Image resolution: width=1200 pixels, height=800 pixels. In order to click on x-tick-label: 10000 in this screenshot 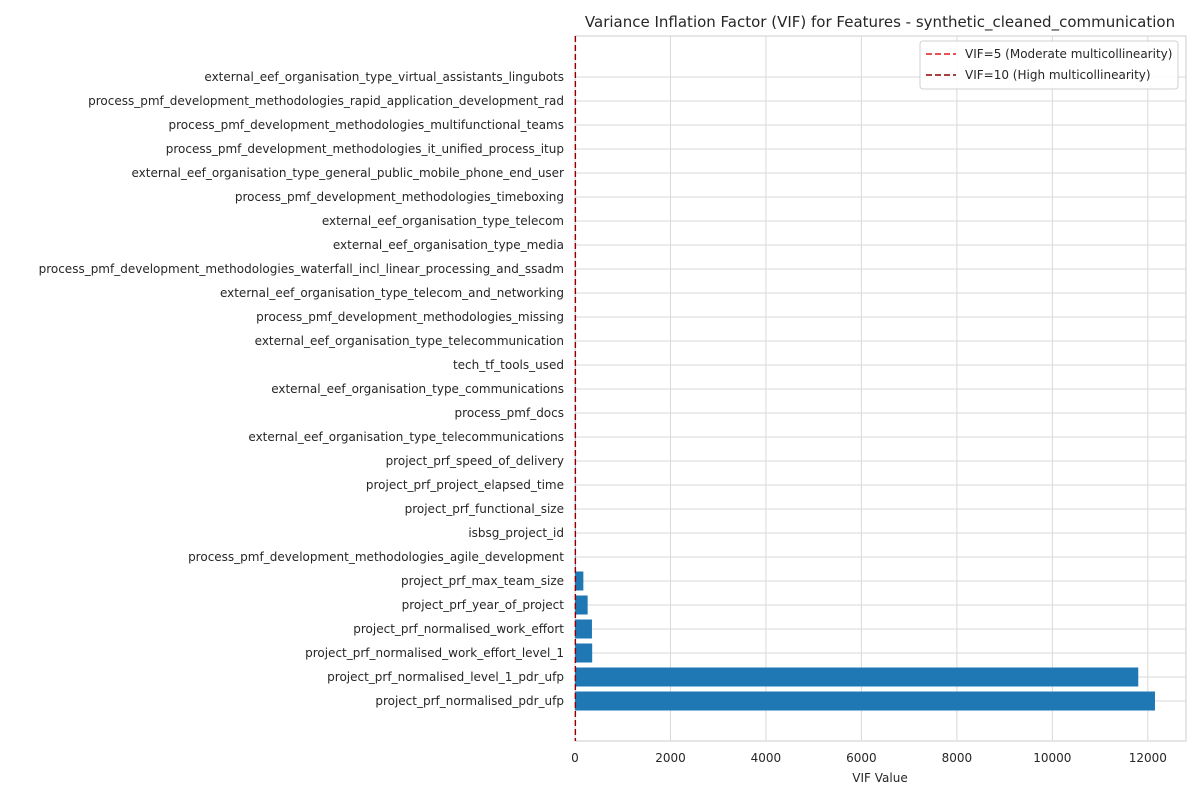, I will do `click(1052, 758)`.